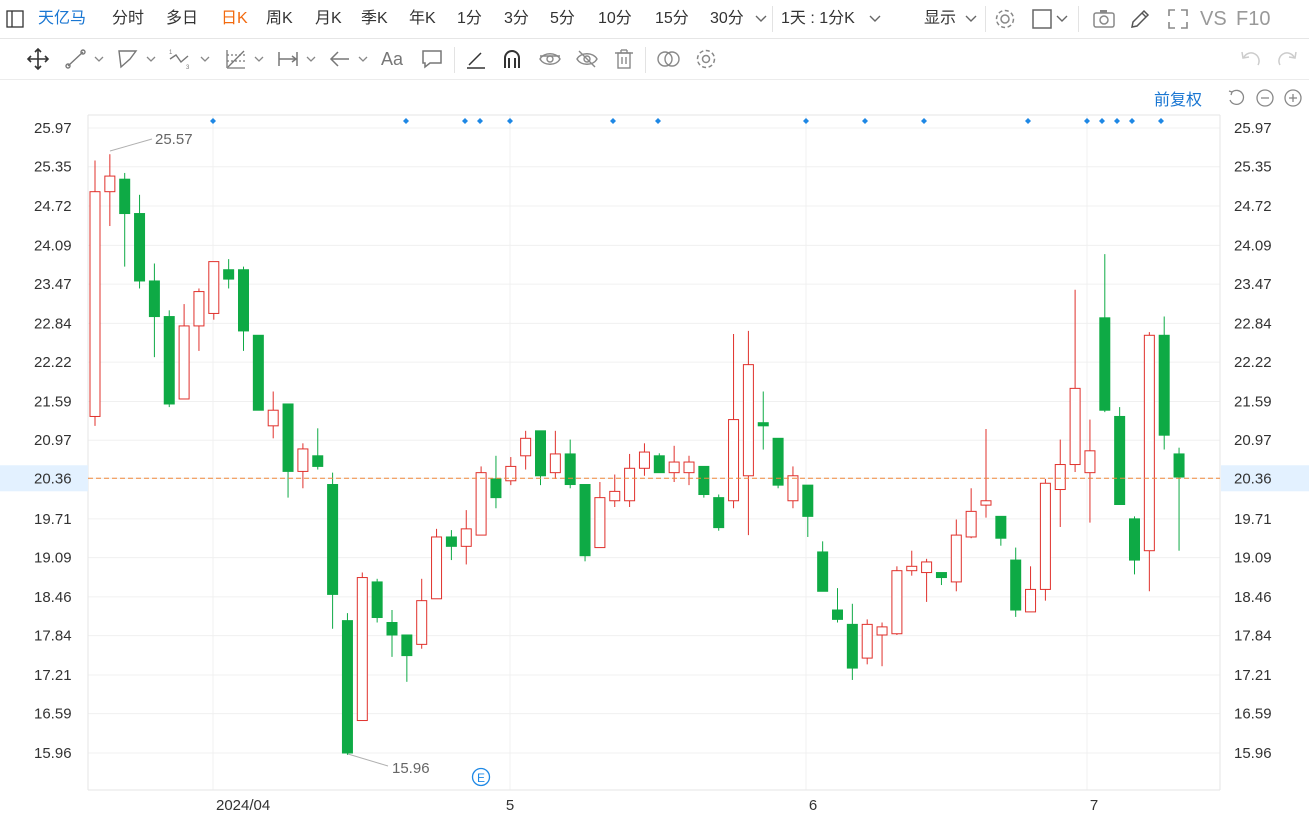  I want to click on display-menu: 显示, so click(940, 18).